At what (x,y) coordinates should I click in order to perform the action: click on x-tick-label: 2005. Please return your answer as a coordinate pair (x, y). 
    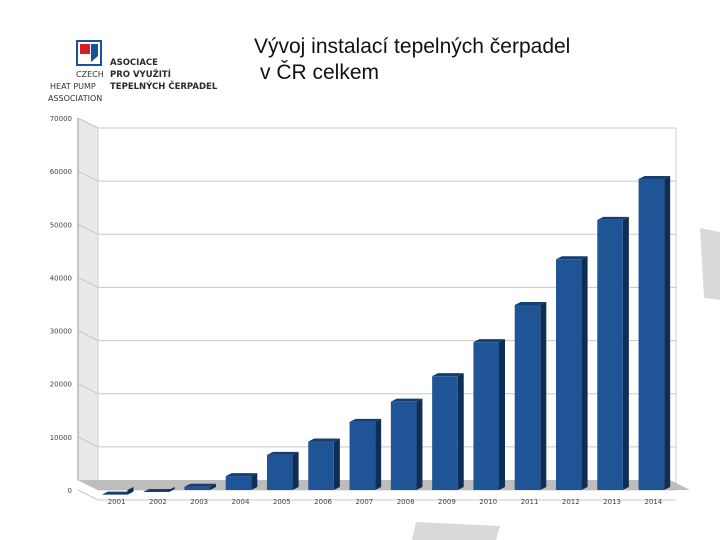
    Looking at the image, I should click on (282, 502).